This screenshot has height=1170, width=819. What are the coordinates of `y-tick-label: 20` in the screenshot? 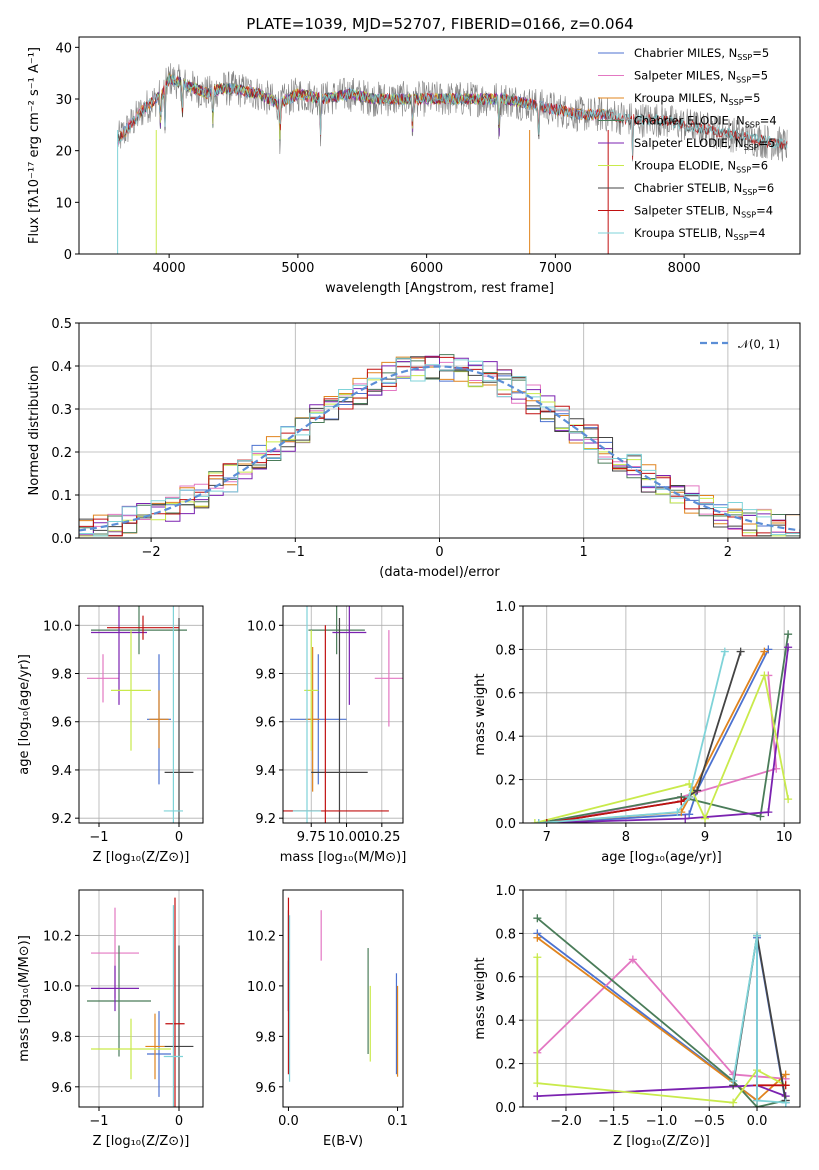 It's located at (63, 152).